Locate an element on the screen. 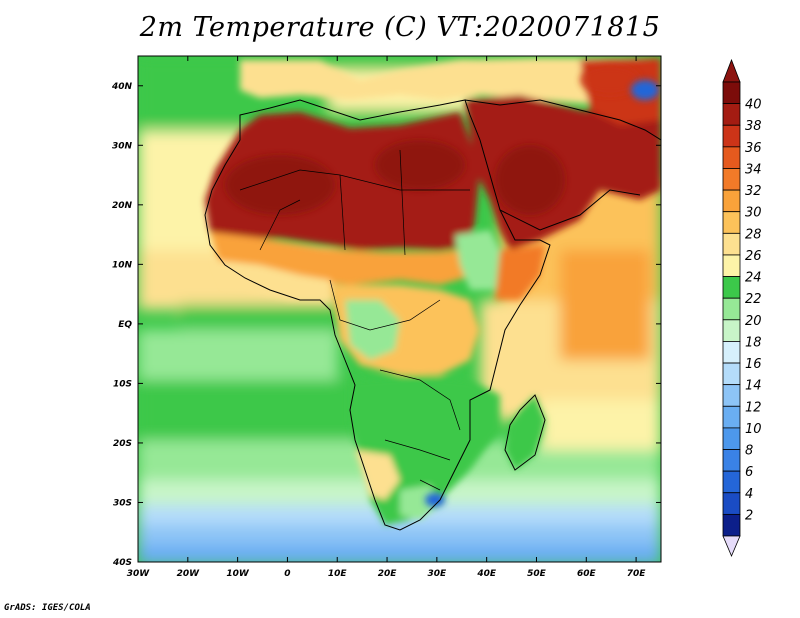 Image resolution: width=800 pixels, height=618 pixels. colorbar-label: 12 is located at coordinates (753, 407).